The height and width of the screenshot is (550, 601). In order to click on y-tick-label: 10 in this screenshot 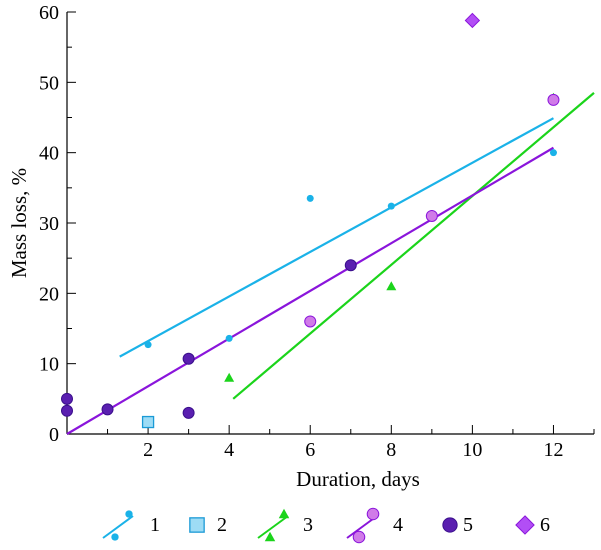, I will do `click(49, 365)`.